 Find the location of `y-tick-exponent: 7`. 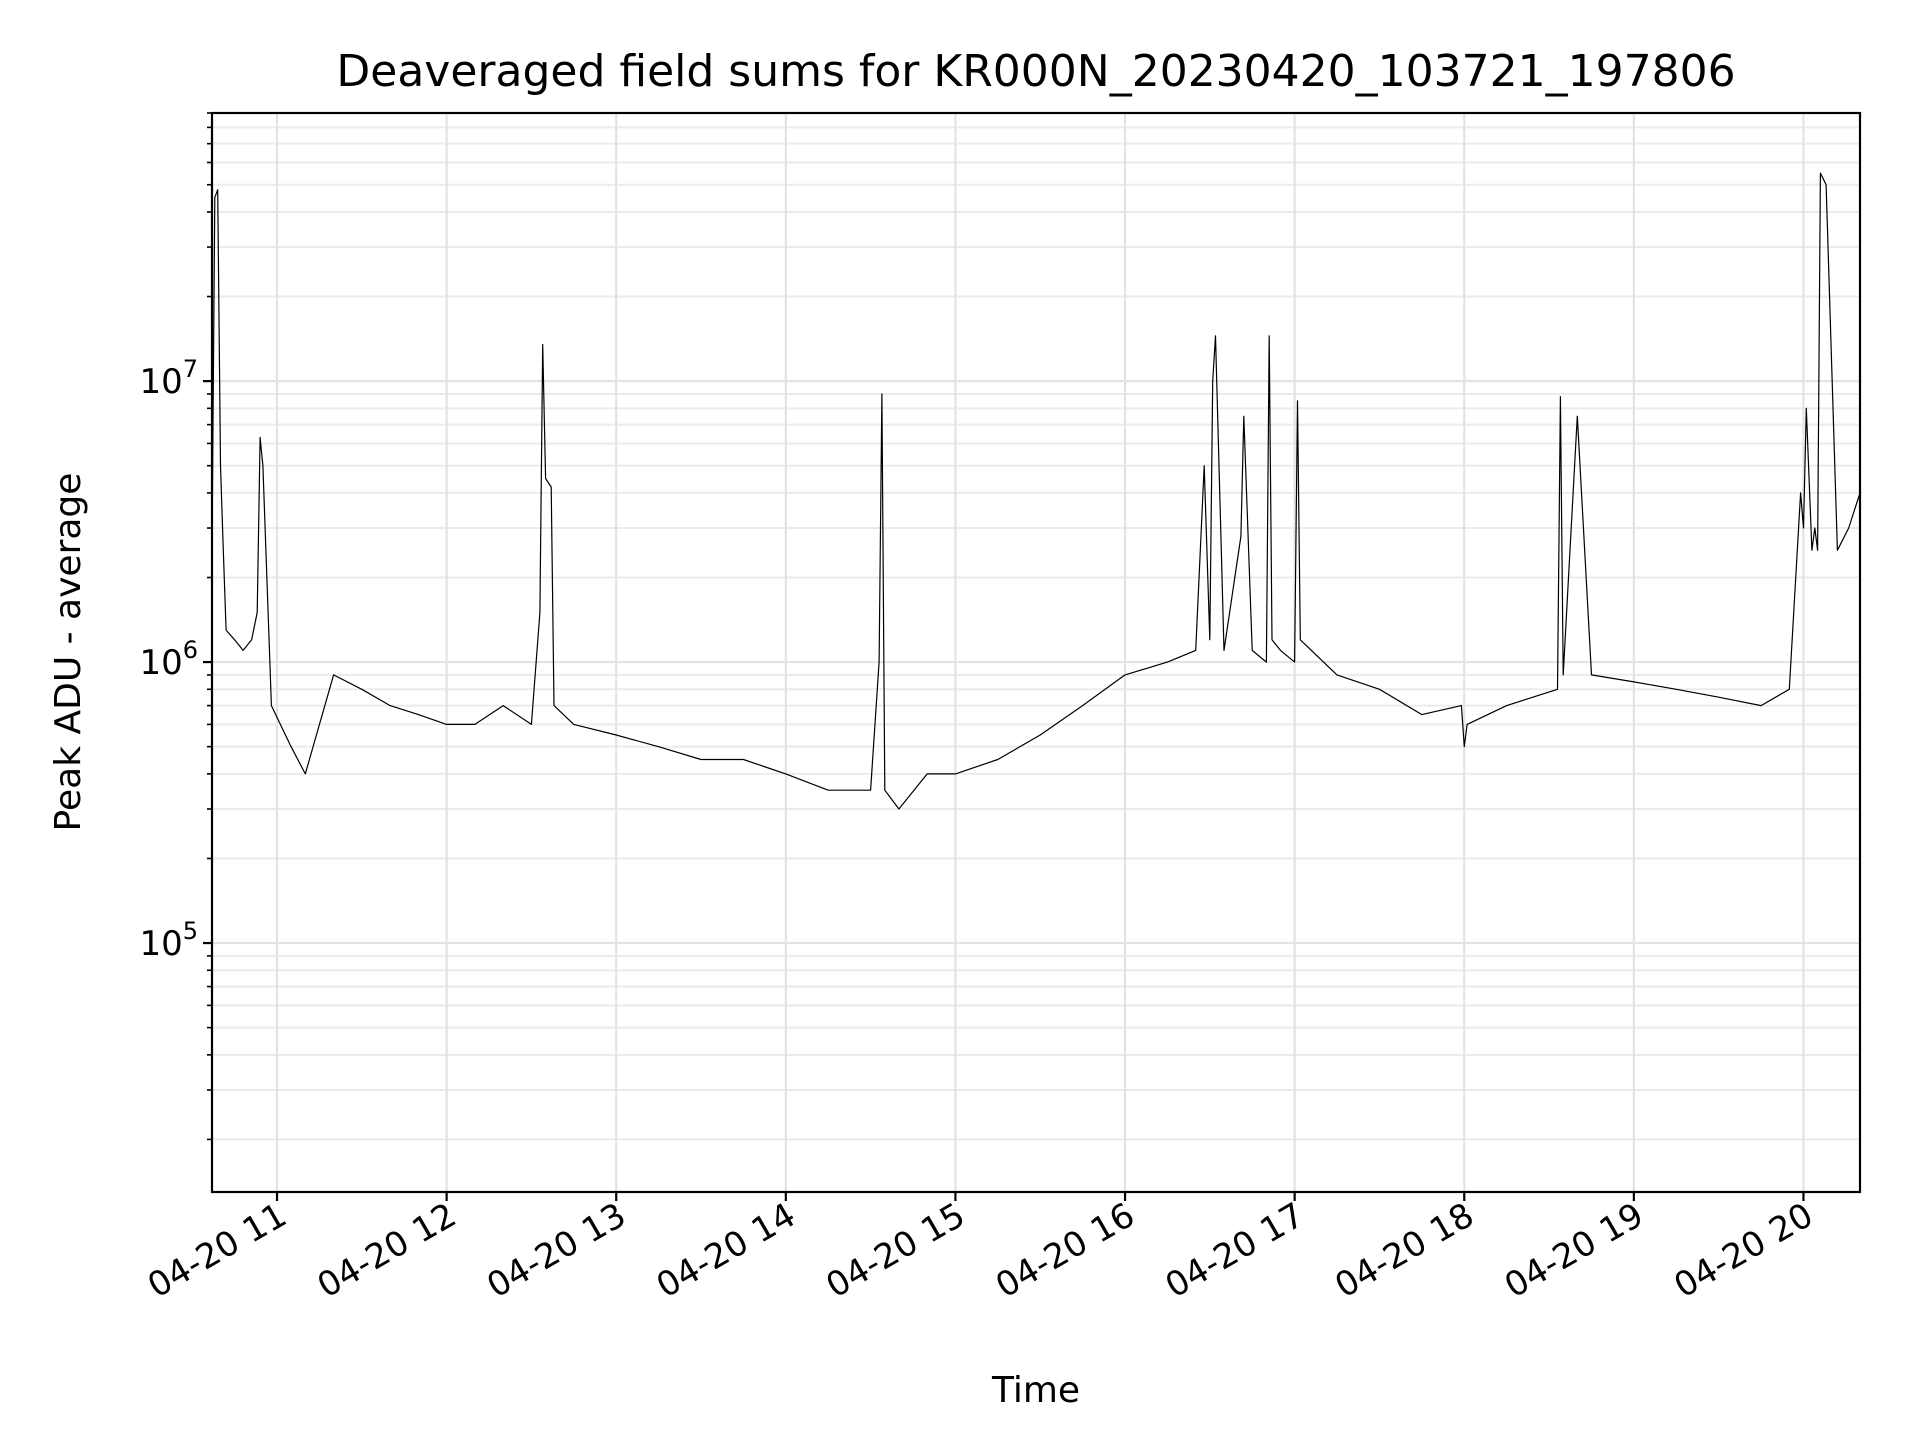

y-tick-exponent: 7 is located at coordinates (190, 369).